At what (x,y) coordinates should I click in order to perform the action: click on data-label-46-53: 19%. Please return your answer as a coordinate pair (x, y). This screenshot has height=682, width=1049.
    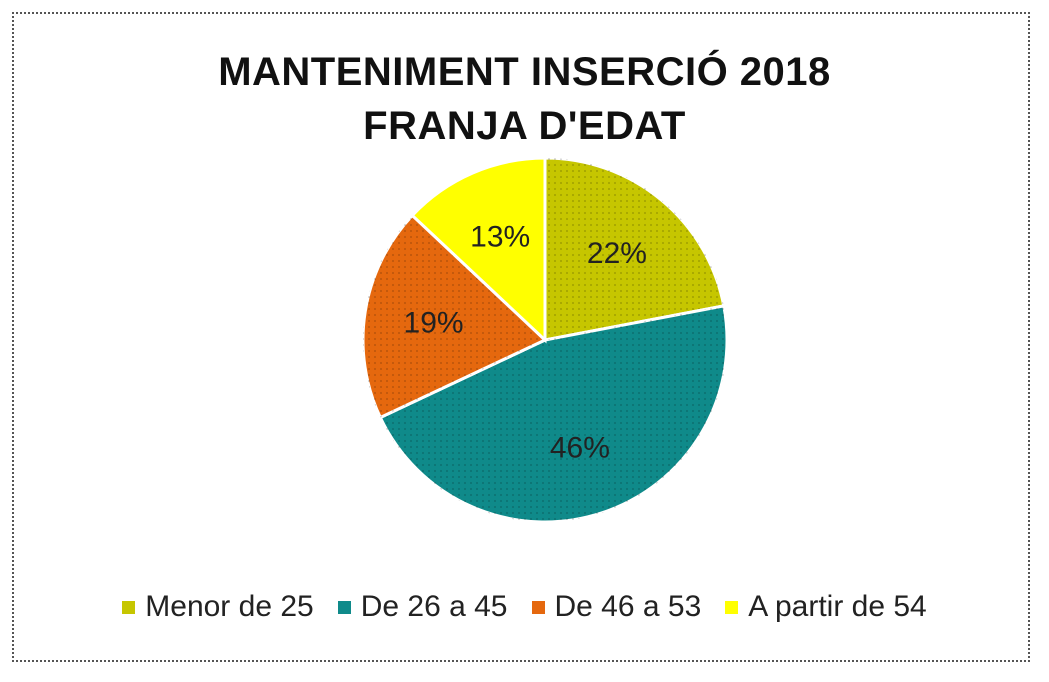
    Looking at the image, I should click on (434, 322).